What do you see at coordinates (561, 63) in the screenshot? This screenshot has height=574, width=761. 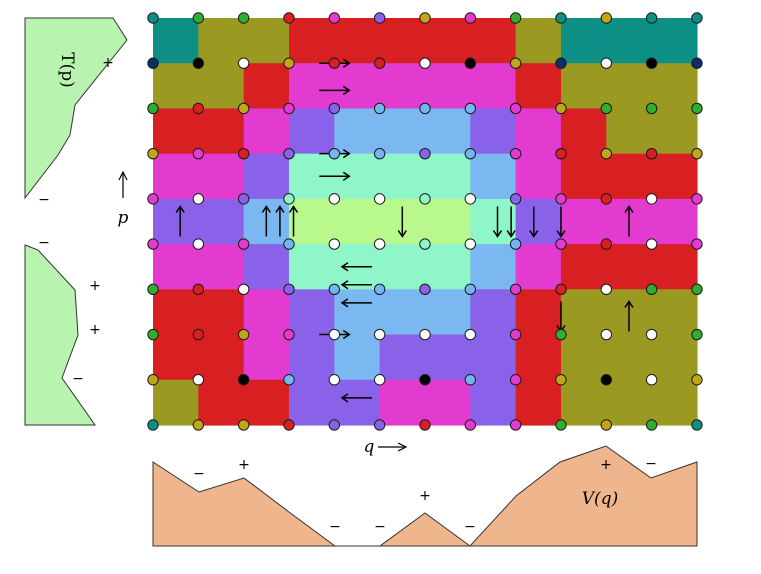 I see `grid-marker-navy` at bounding box center [561, 63].